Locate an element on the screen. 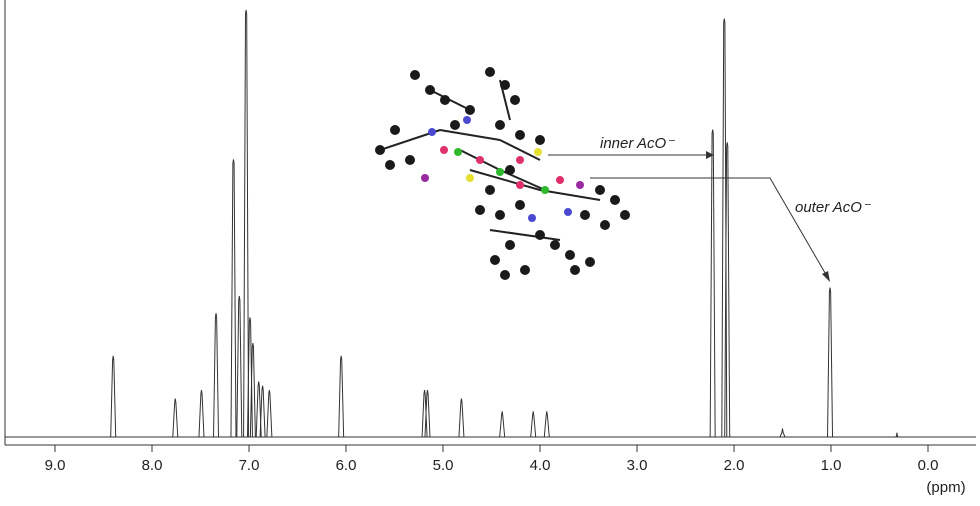 Image resolution: width=980 pixels, height=506 pixels. x-tick-label: 4.0 is located at coordinates (540, 465).